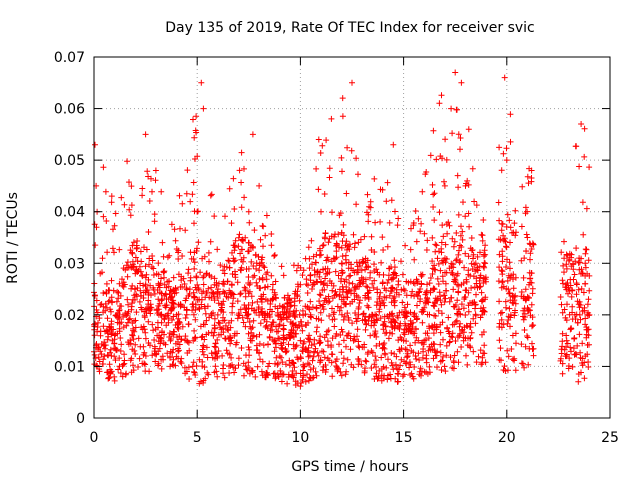  What do you see at coordinates (69, 110) in the screenshot?
I see `y-tick-label: 0.06` at bounding box center [69, 110].